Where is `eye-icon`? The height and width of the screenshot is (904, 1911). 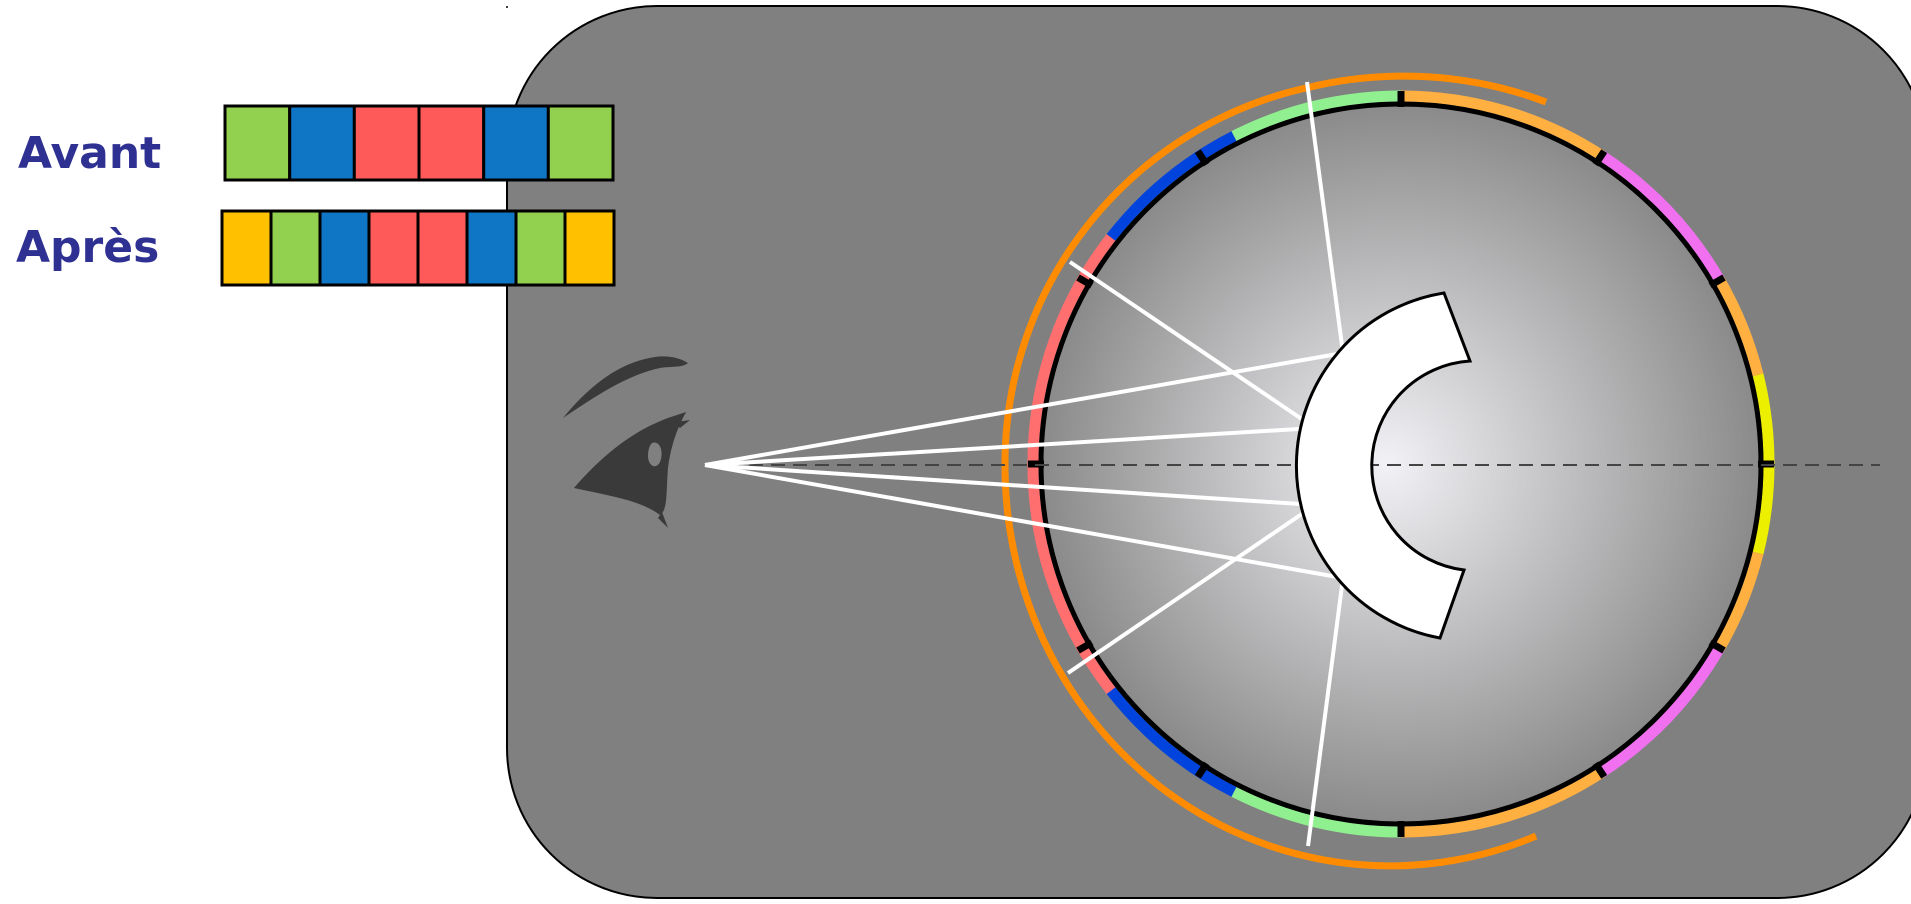 eye-icon is located at coordinates (626, 442).